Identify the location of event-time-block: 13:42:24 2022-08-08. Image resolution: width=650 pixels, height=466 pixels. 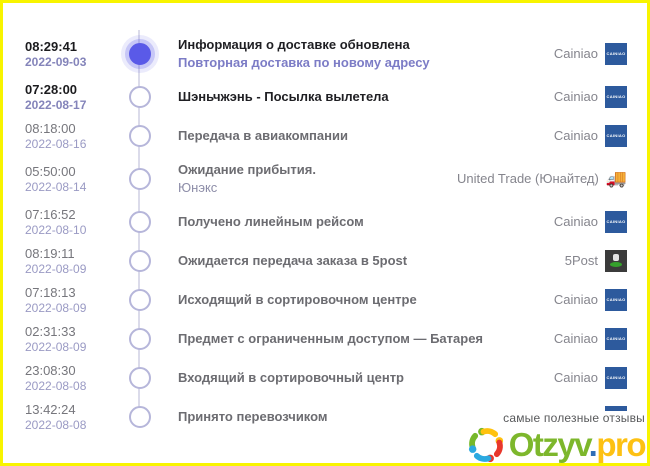
(59, 417).